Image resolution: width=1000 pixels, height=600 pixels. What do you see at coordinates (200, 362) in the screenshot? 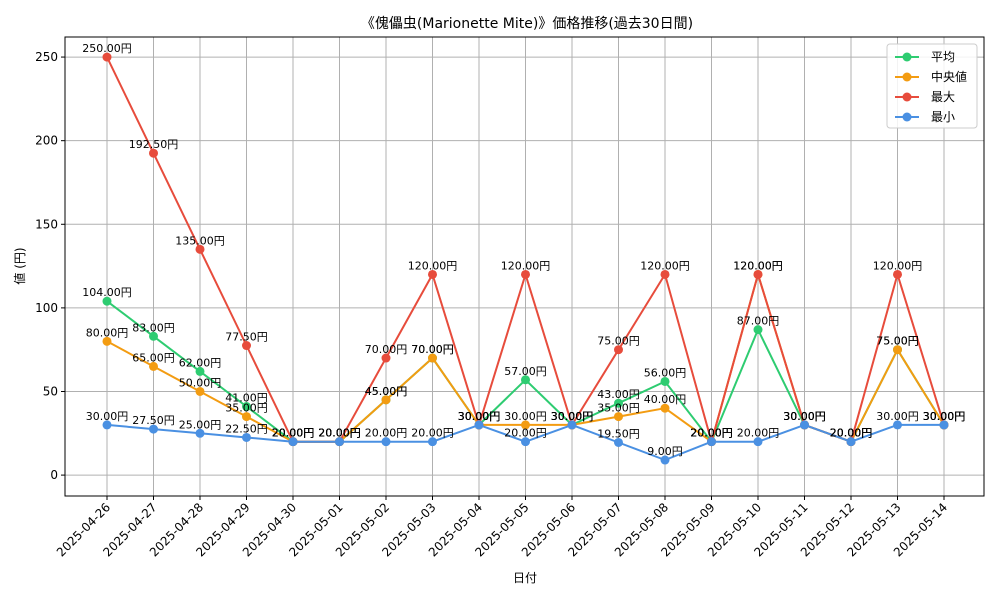
I see `data-label: 62.00円` at bounding box center [200, 362].